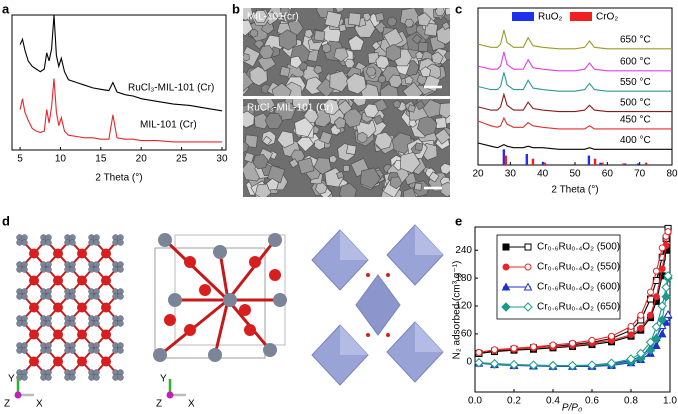  What do you see at coordinates (101, 159) in the screenshot?
I see `x-tick-label: 15` at bounding box center [101, 159].